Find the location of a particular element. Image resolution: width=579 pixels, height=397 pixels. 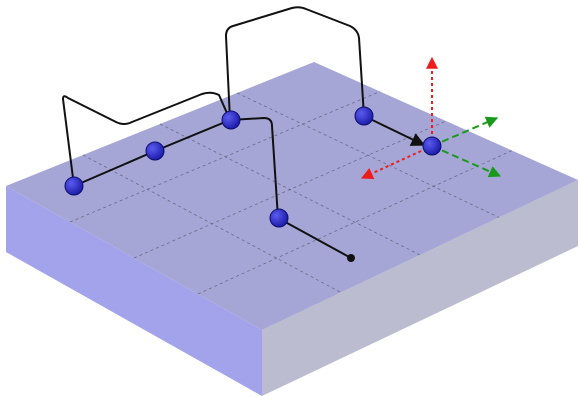

path-segment-to-target is located at coordinates (394, 130).